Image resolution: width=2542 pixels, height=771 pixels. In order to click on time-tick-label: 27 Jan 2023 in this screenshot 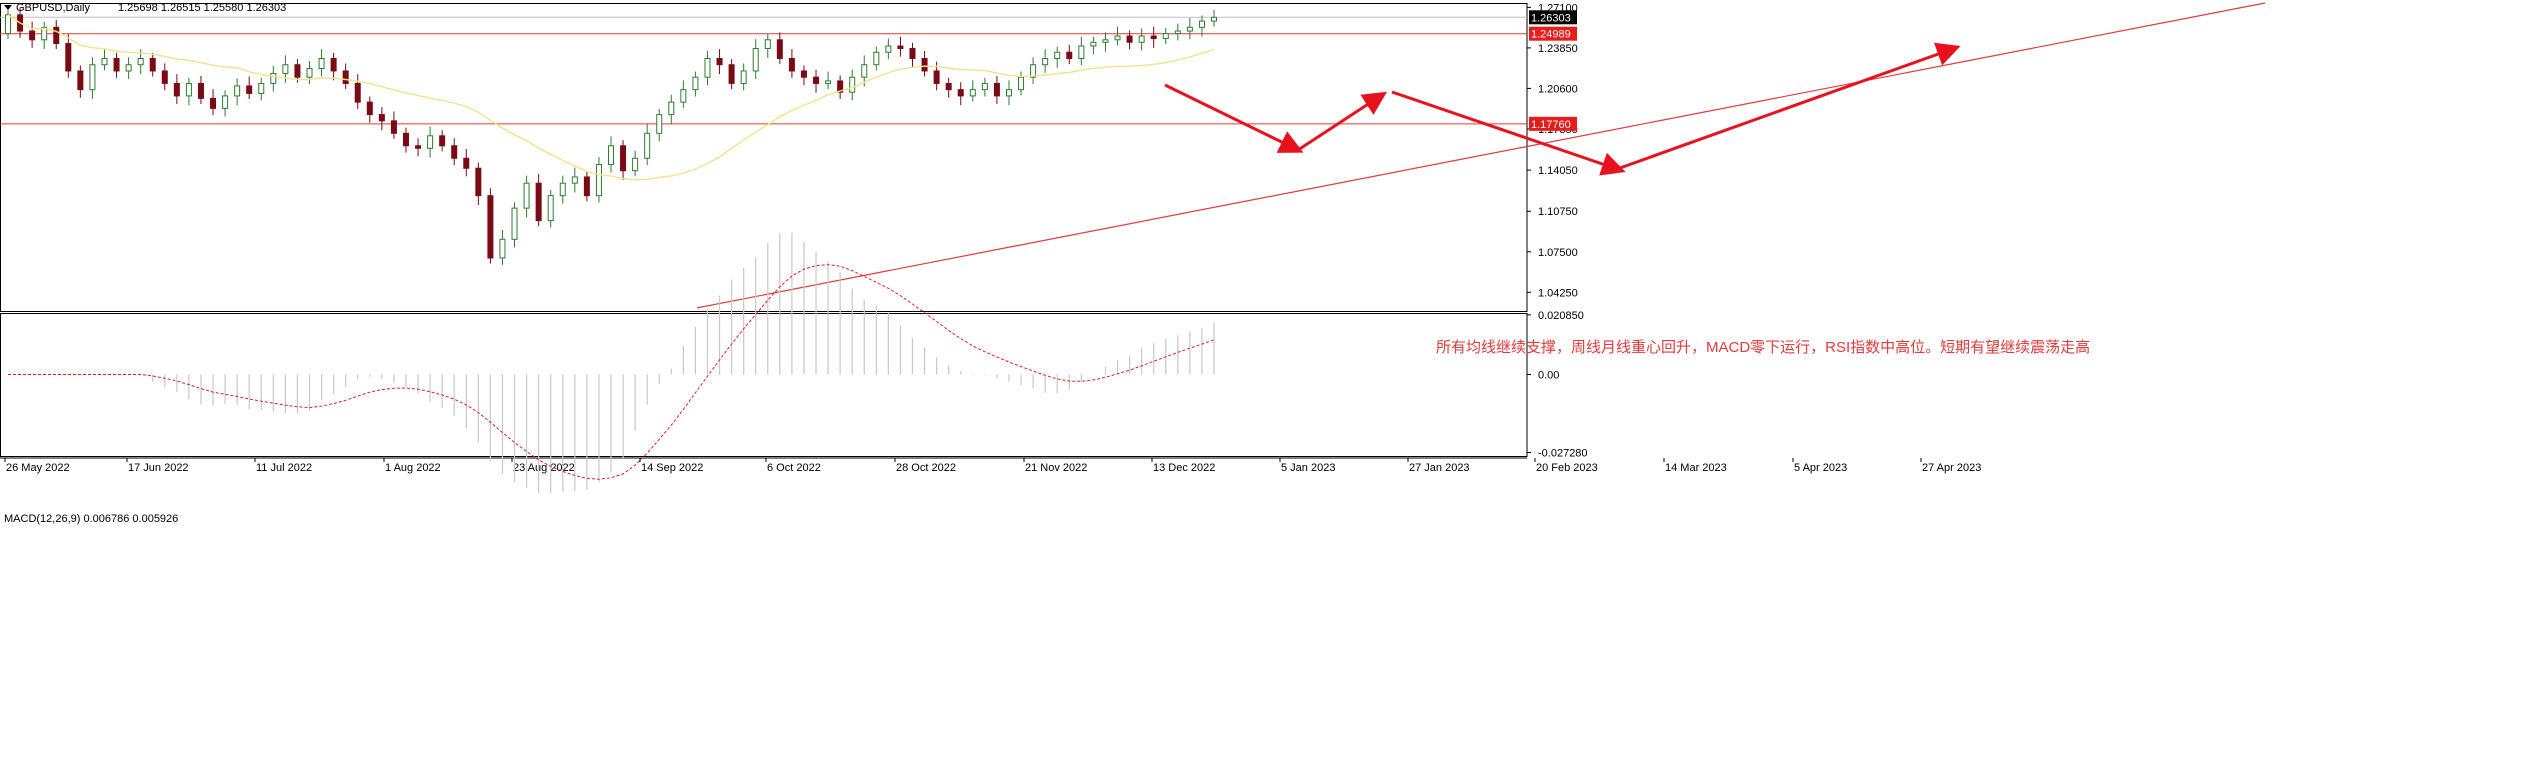, I will do `click(1439, 468)`.